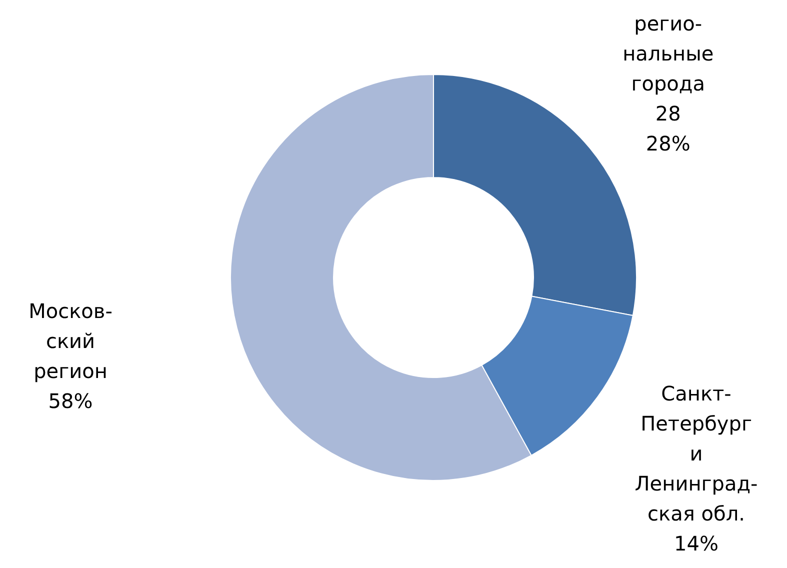 The height and width of the screenshot is (568, 787). What do you see at coordinates (696, 543) in the screenshot?
I see `data-label: 14%` at bounding box center [696, 543].